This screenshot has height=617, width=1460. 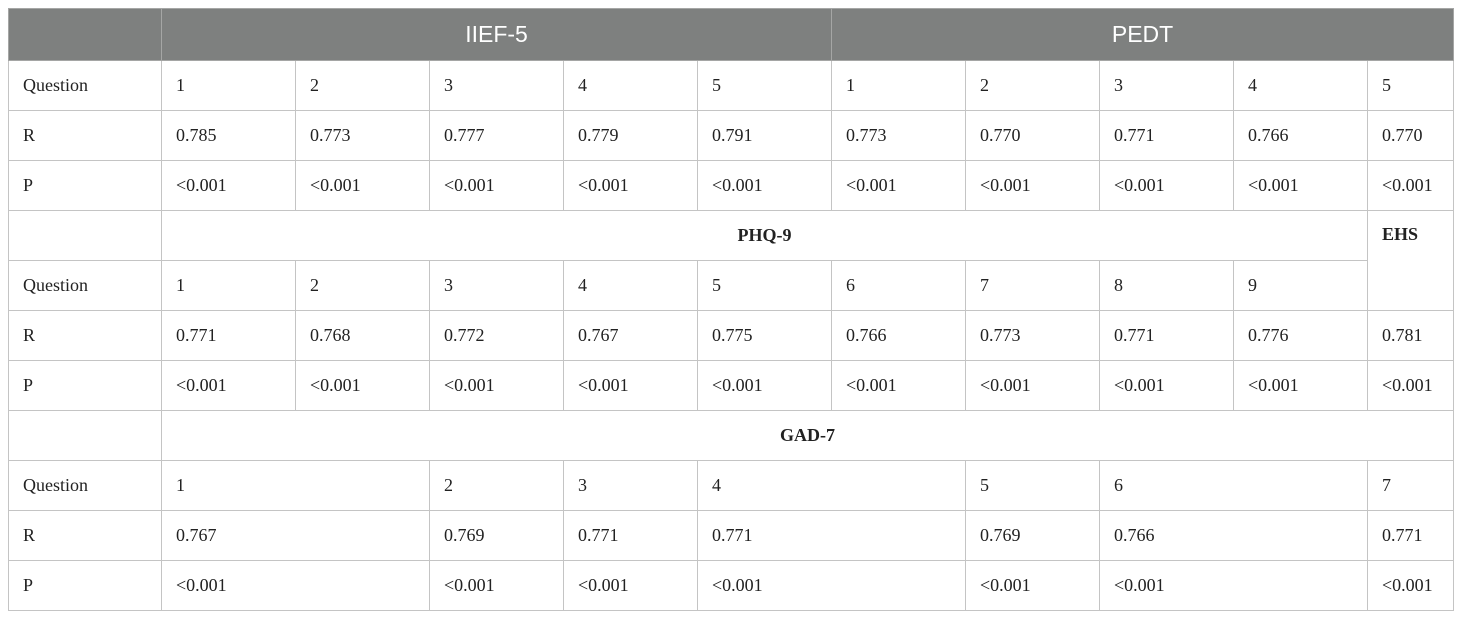 I want to click on section-title-phq9: PHQ-9, so click(x=764, y=235).